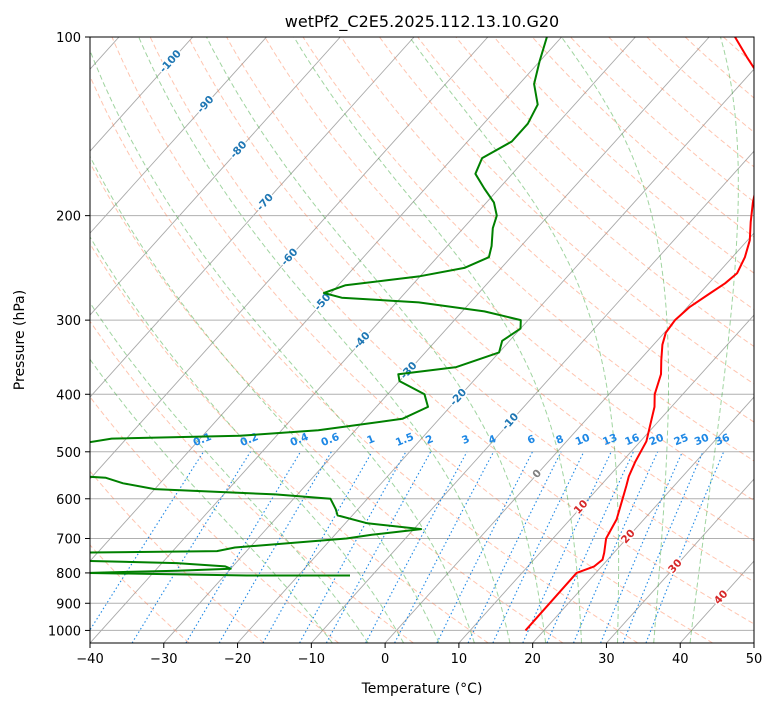 Image resolution: width=775 pixels, height=708 pixels. I want to click on y-tick-label: 900, so click(68, 604).